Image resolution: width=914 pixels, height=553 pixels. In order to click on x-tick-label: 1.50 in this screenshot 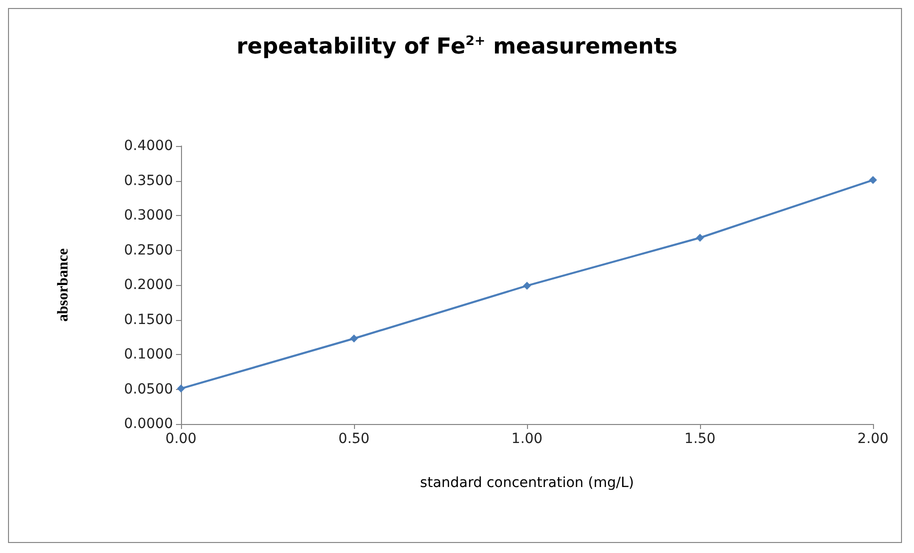, I will do `click(700, 439)`.